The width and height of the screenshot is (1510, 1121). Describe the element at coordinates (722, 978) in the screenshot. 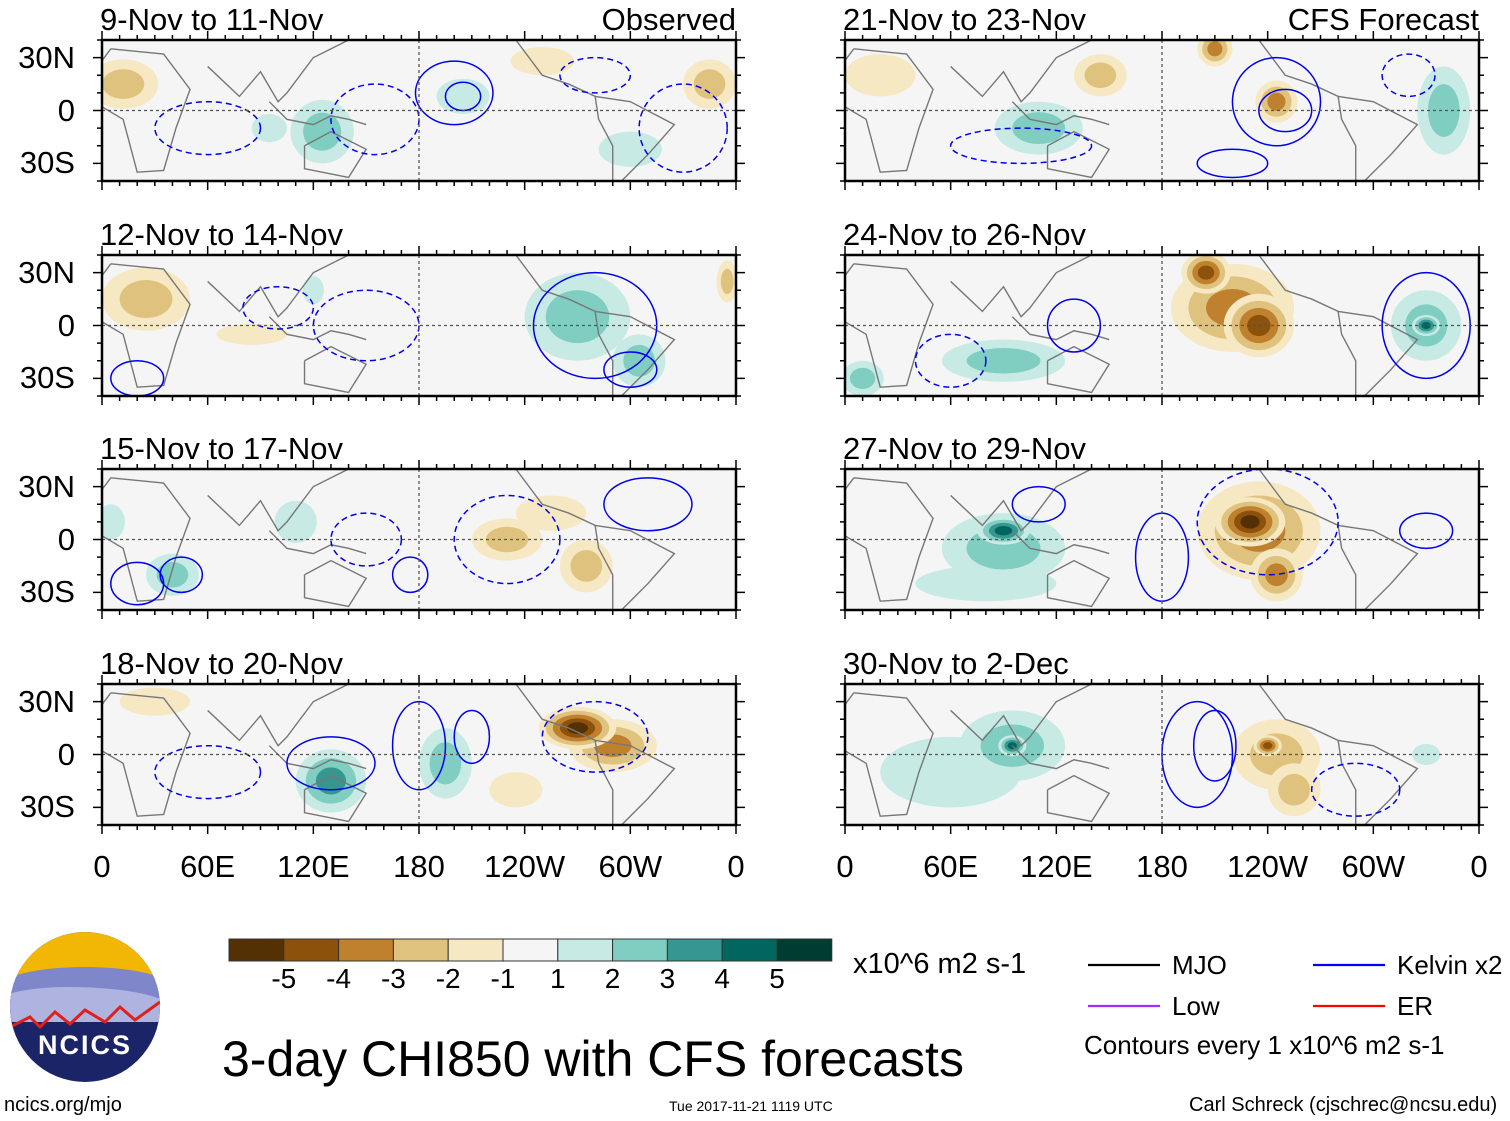

I see `colorbar-label: 4` at that location.